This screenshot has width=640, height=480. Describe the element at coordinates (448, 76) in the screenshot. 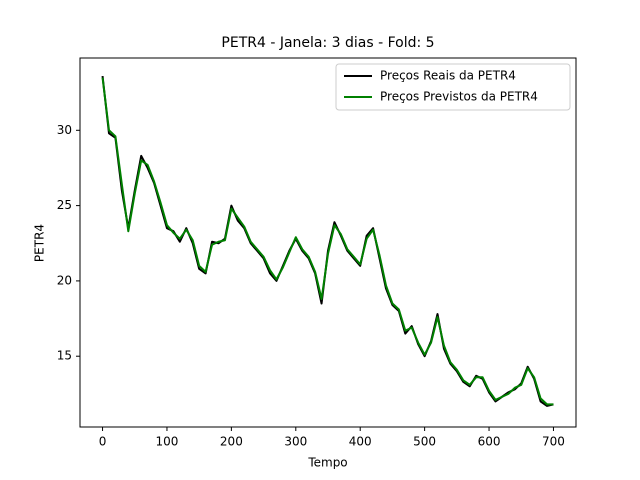

I see `legend-label: Preços Reais da PETR4` at that location.